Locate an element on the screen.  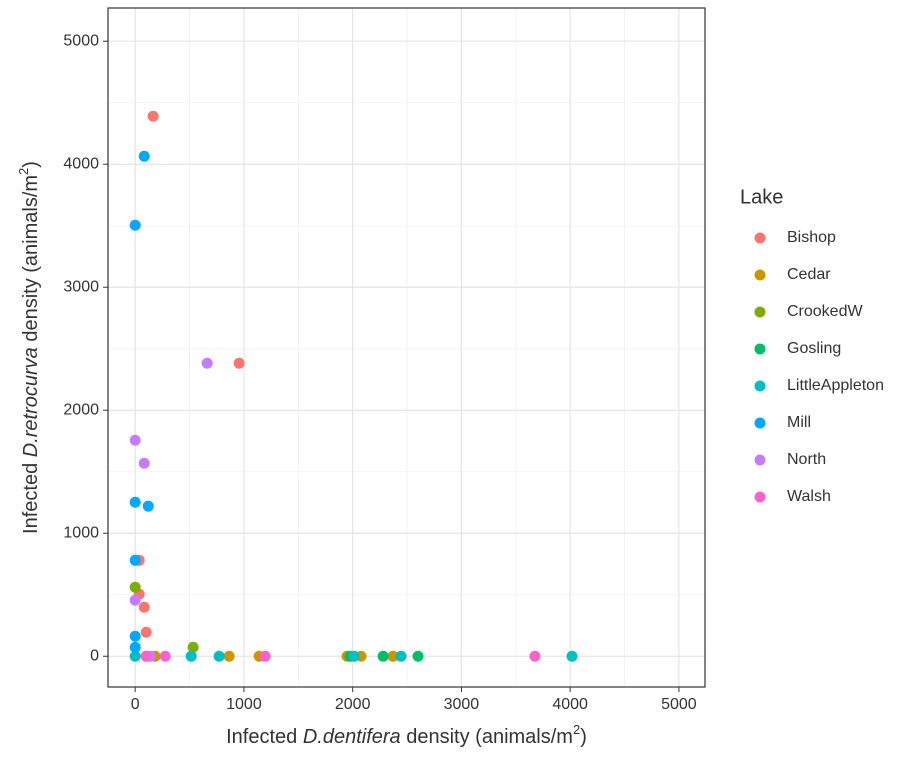
legend-title: Lake is located at coordinates (761, 197).